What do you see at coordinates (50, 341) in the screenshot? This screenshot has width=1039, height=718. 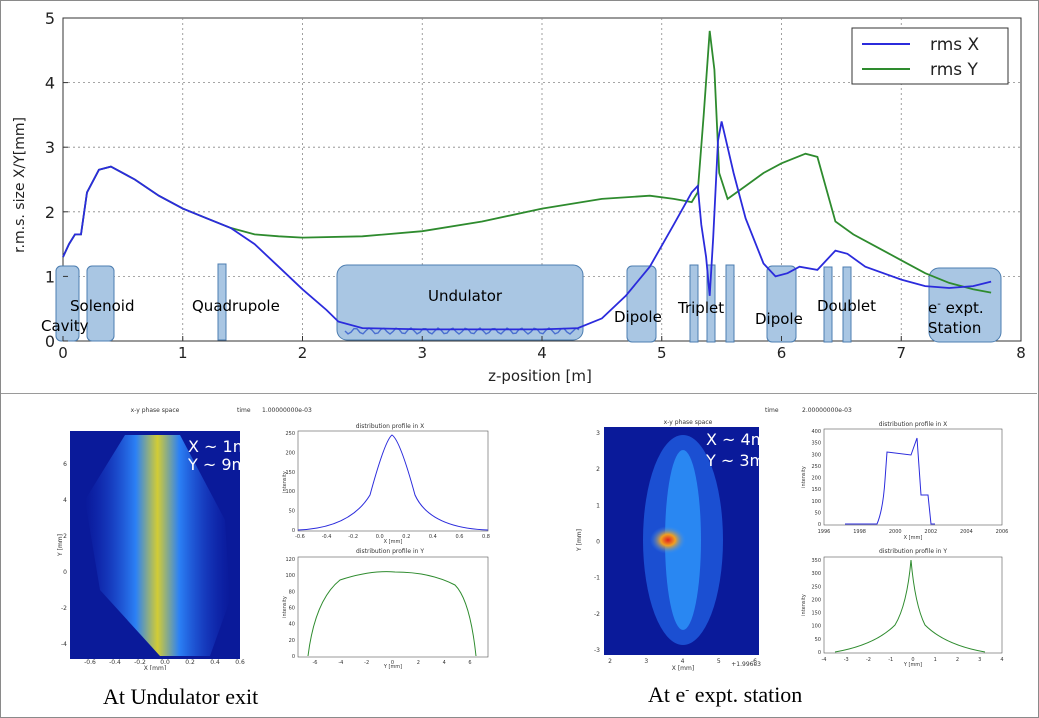 I see `y-tick-label: 0` at bounding box center [50, 341].